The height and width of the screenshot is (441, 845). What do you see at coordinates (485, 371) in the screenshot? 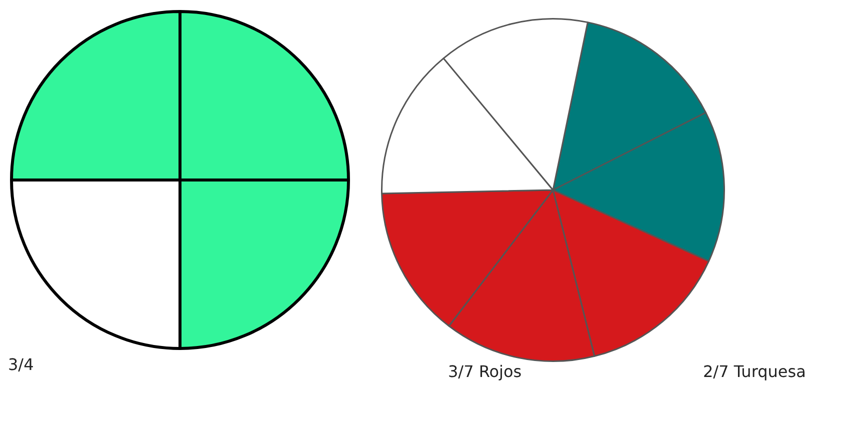
I see `text: 3/7 Rojos` at bounding box center [485, 371].